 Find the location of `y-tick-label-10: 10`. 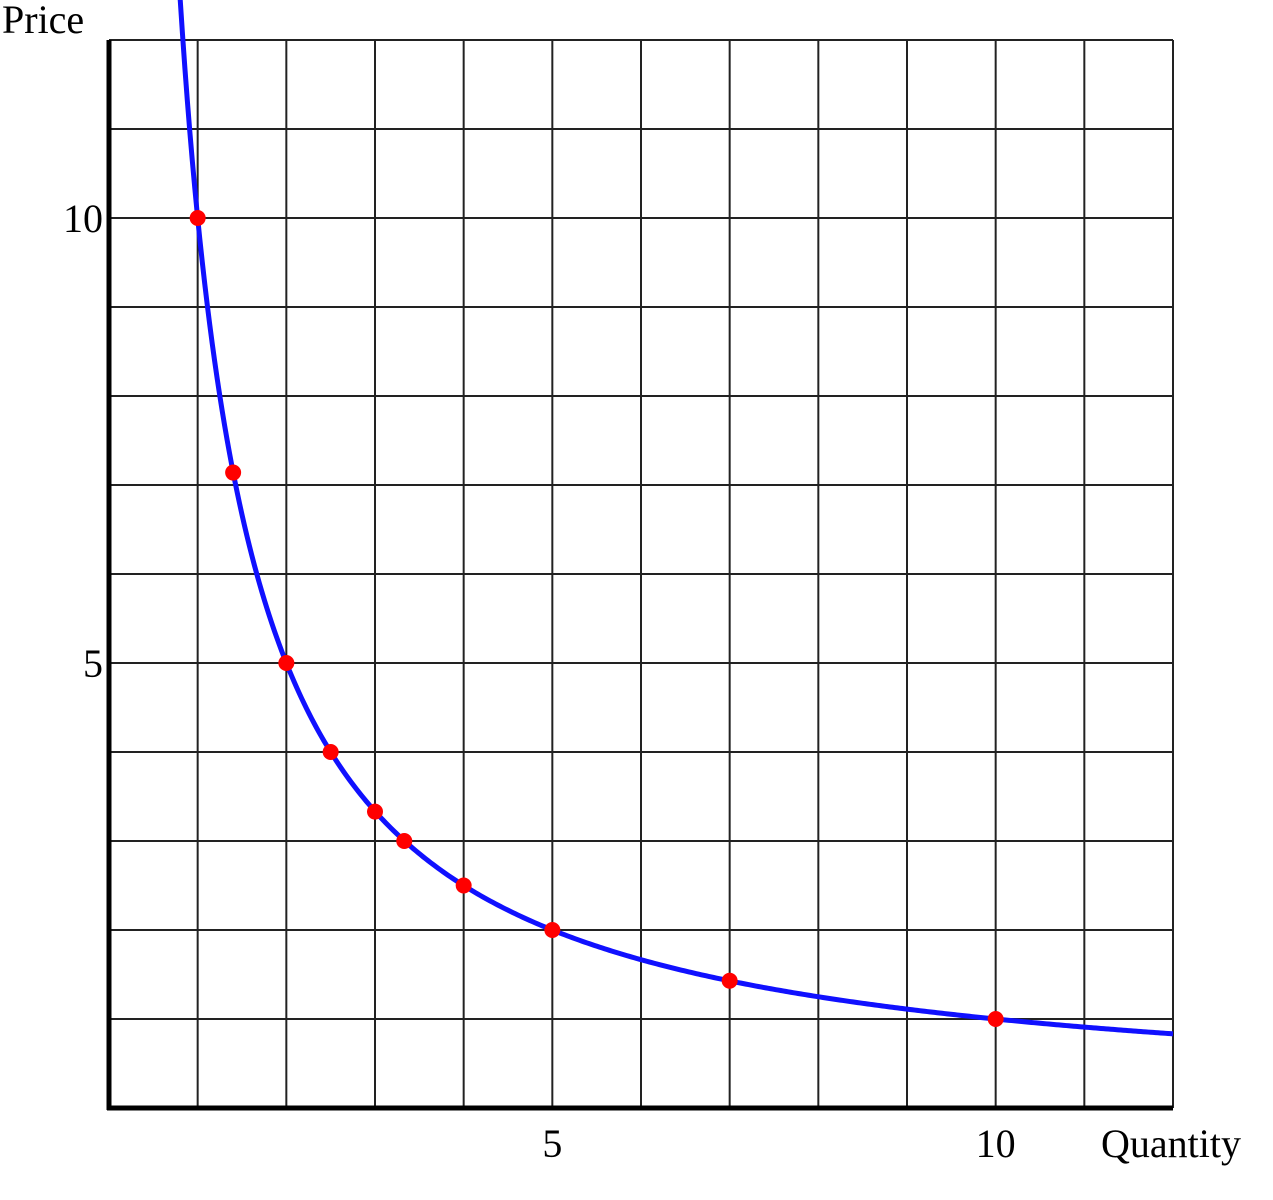

y-tick-label-10: 10 is located at coordinates (83, 218).